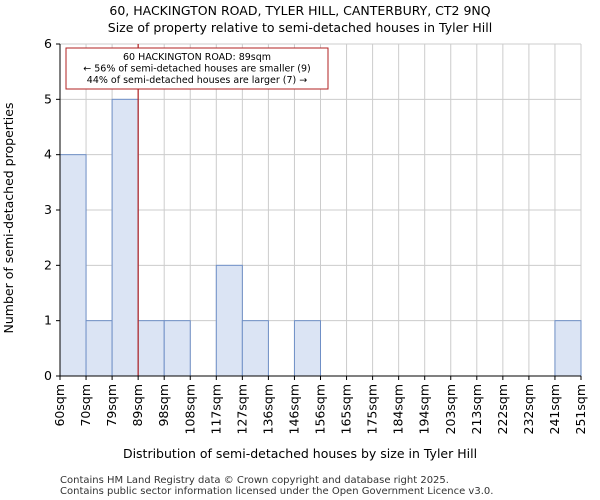  What do you see at coordinates (320, 409) in the screenshot?
I see `x-tick-label: 156sqm` at bounding box center [320, 409].